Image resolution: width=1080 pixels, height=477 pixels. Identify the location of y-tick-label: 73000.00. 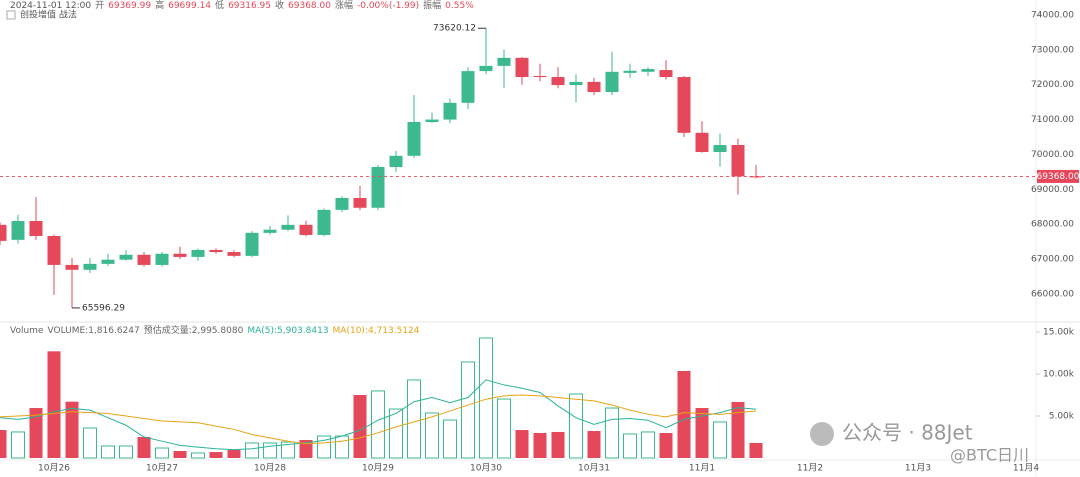
(1052, 50).